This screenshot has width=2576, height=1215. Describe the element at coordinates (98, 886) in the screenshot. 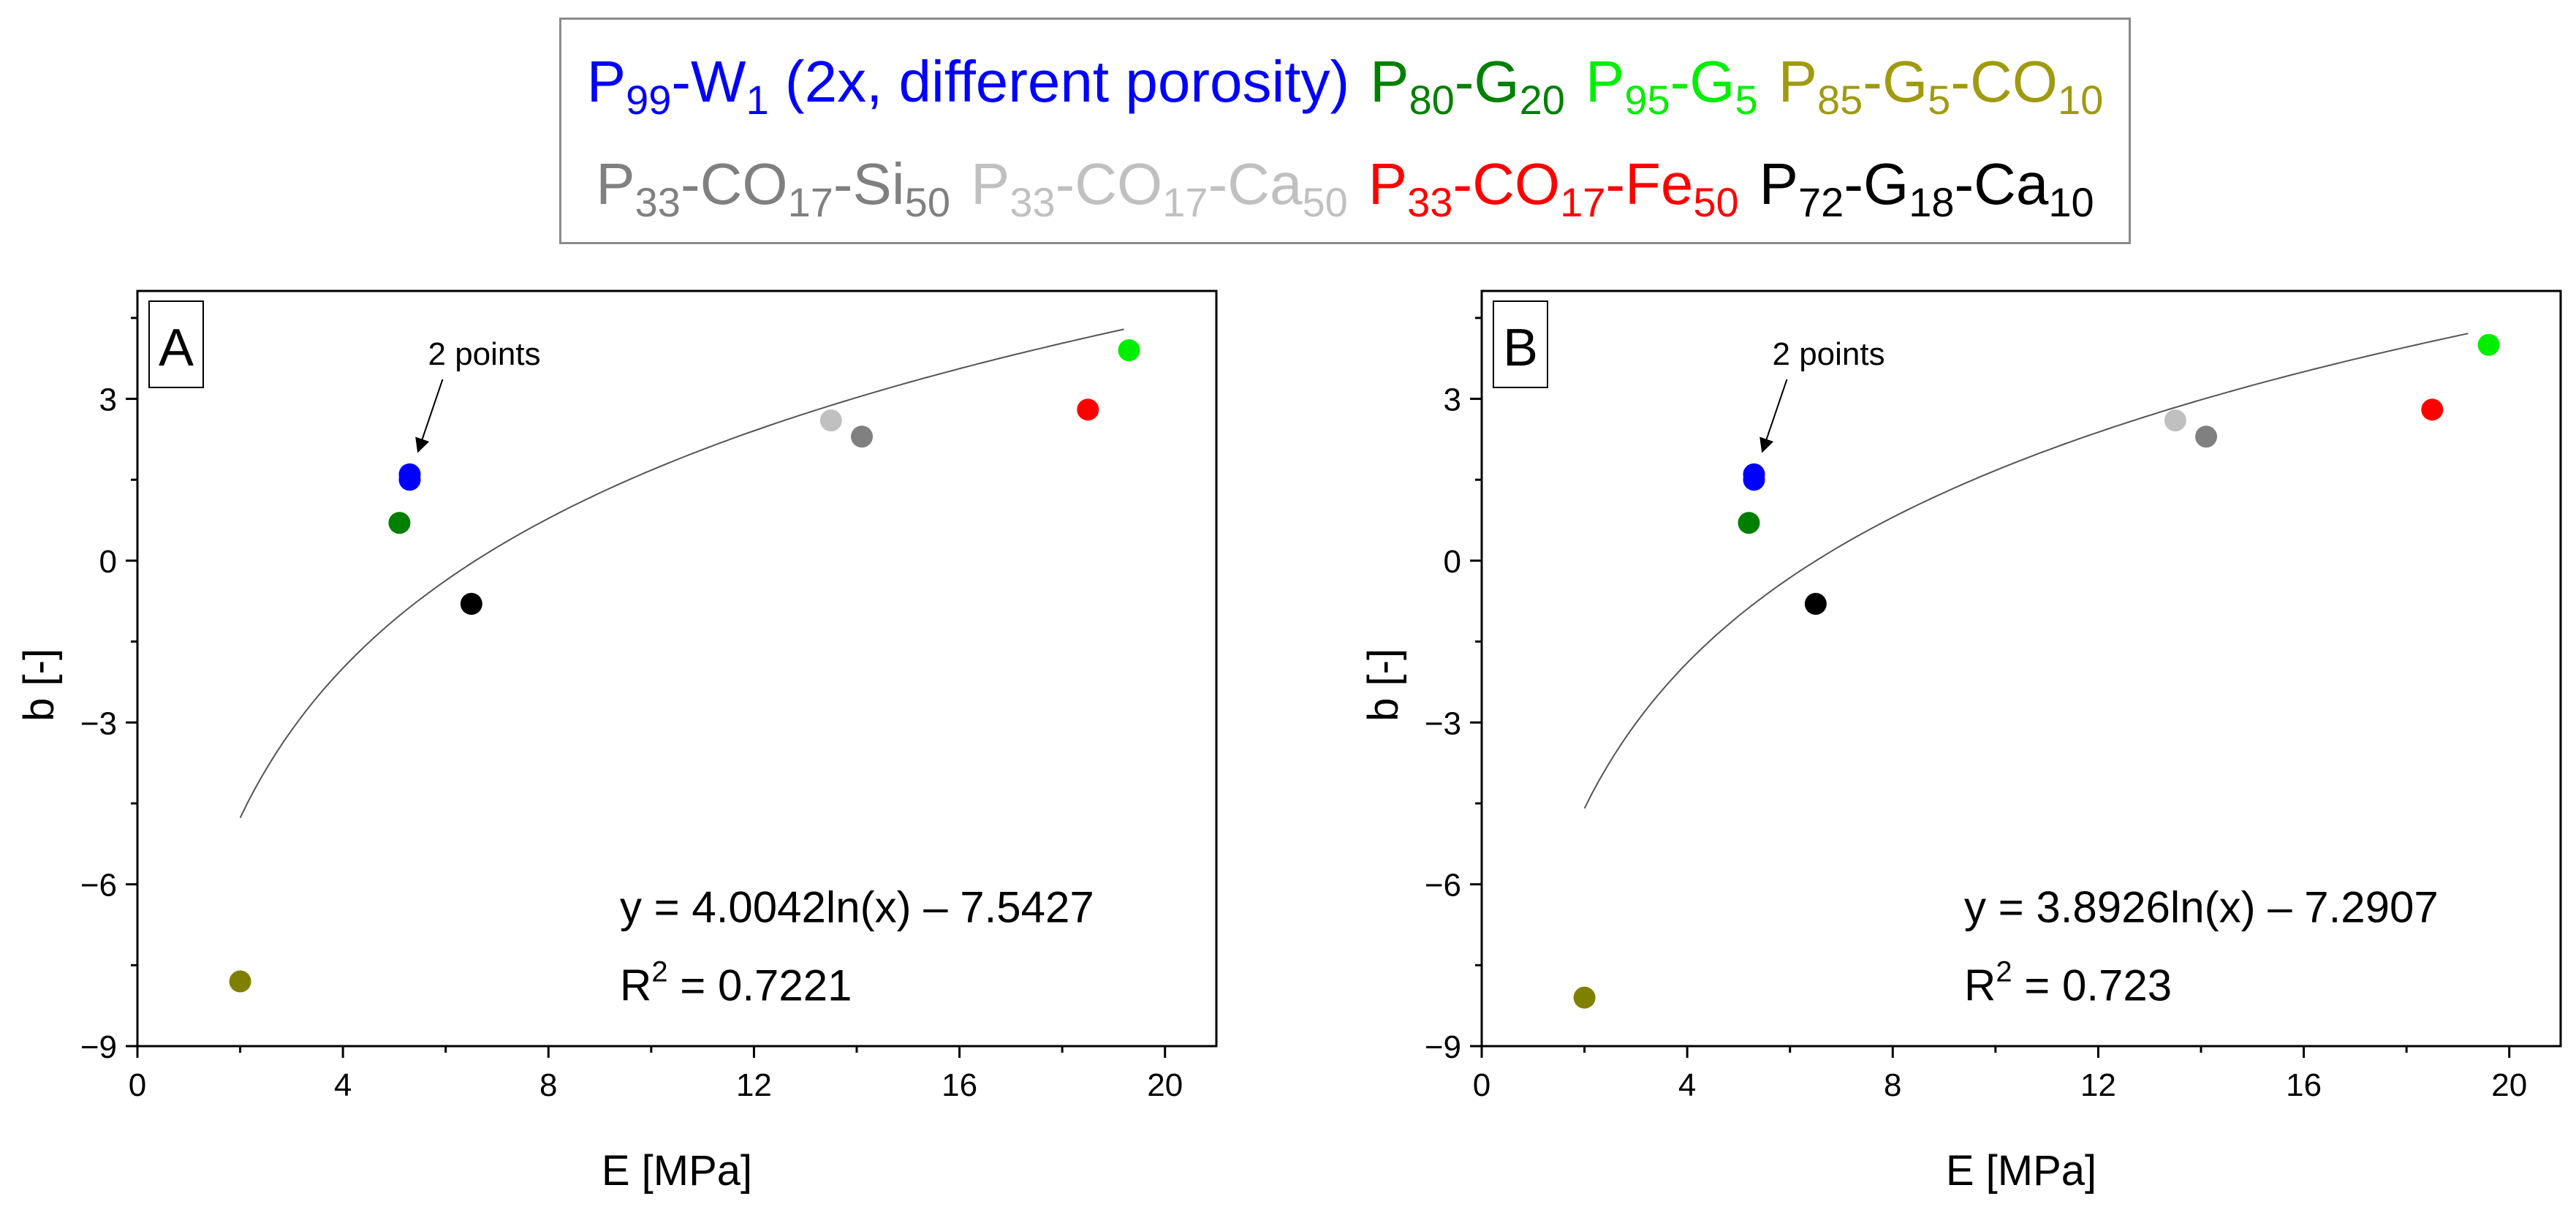

I see `y-tick-label: −6` at that location.